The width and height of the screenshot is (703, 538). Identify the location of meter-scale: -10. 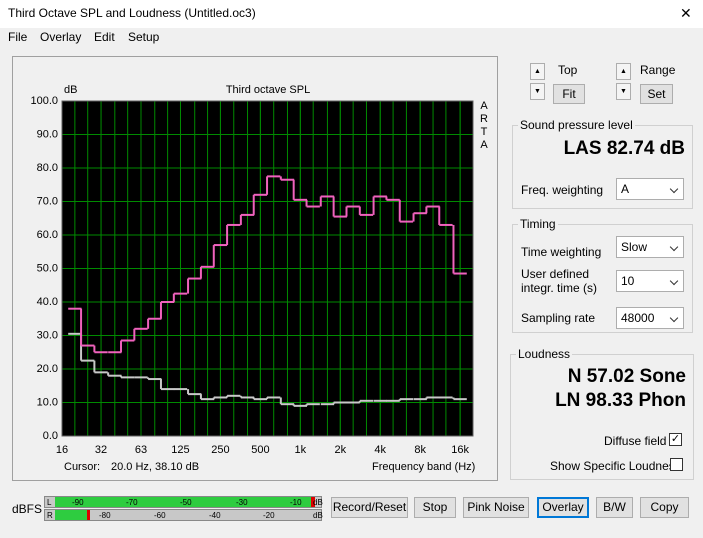
(296, 502).